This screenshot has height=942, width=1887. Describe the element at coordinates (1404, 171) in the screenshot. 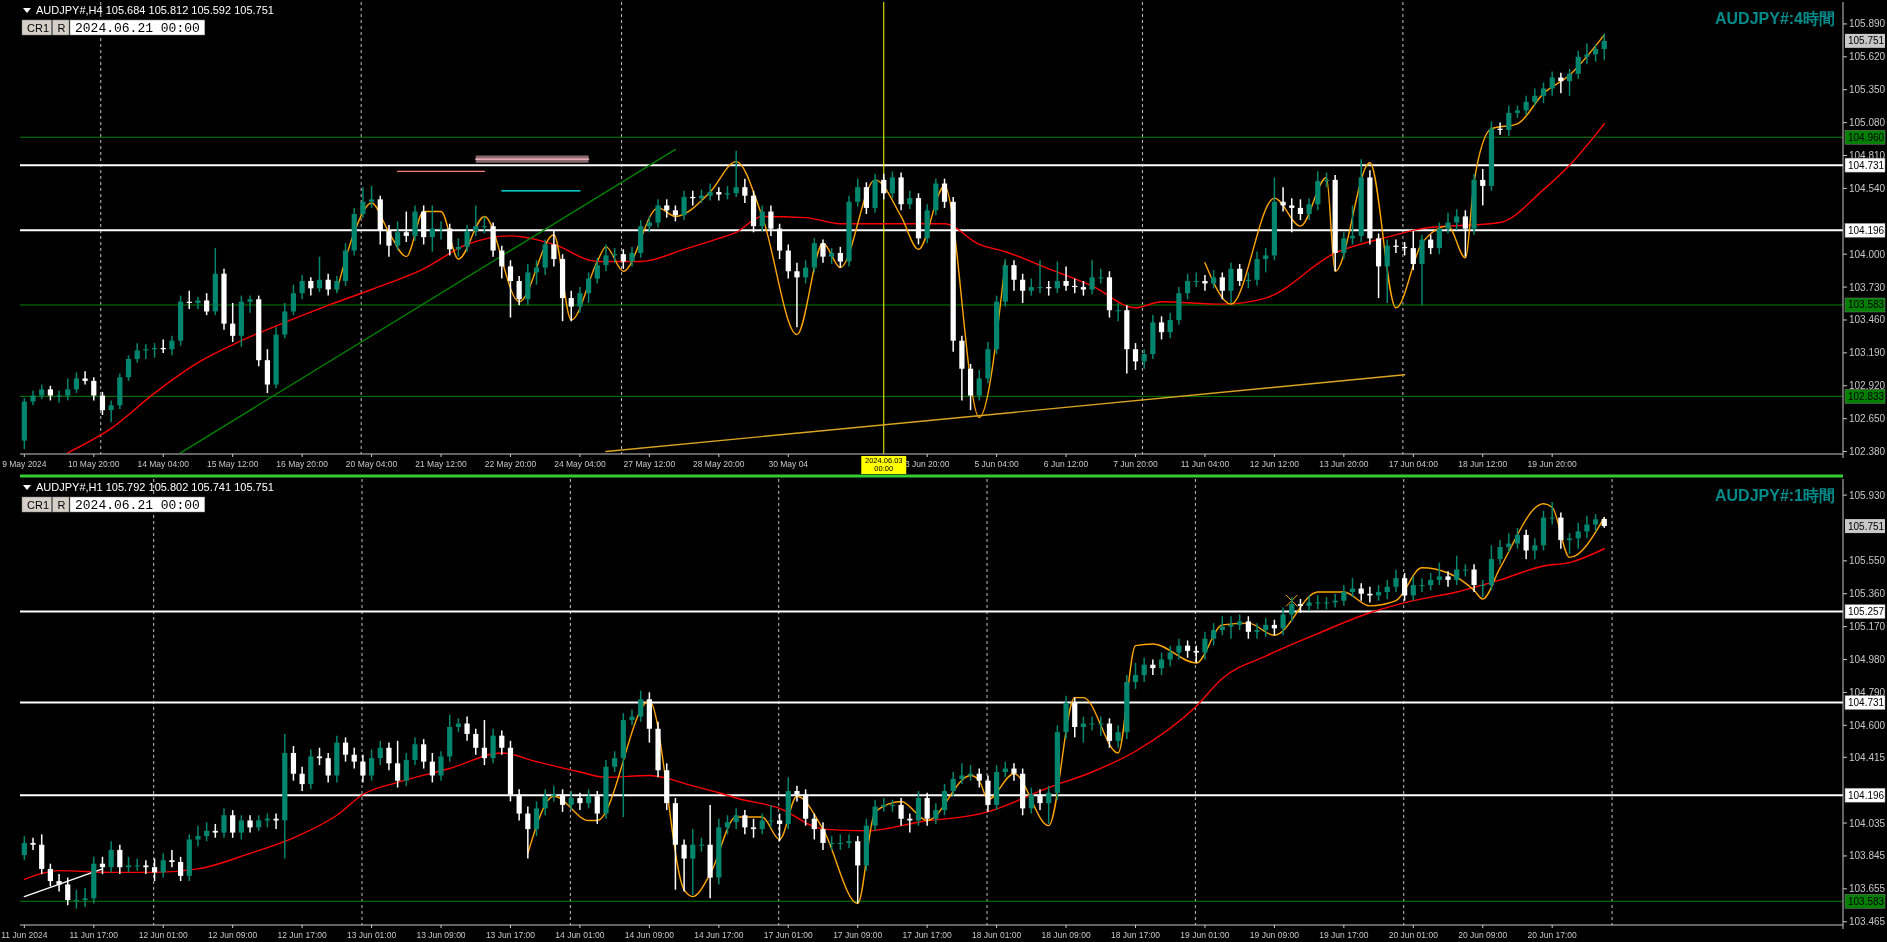

I see `line-series` at that location.